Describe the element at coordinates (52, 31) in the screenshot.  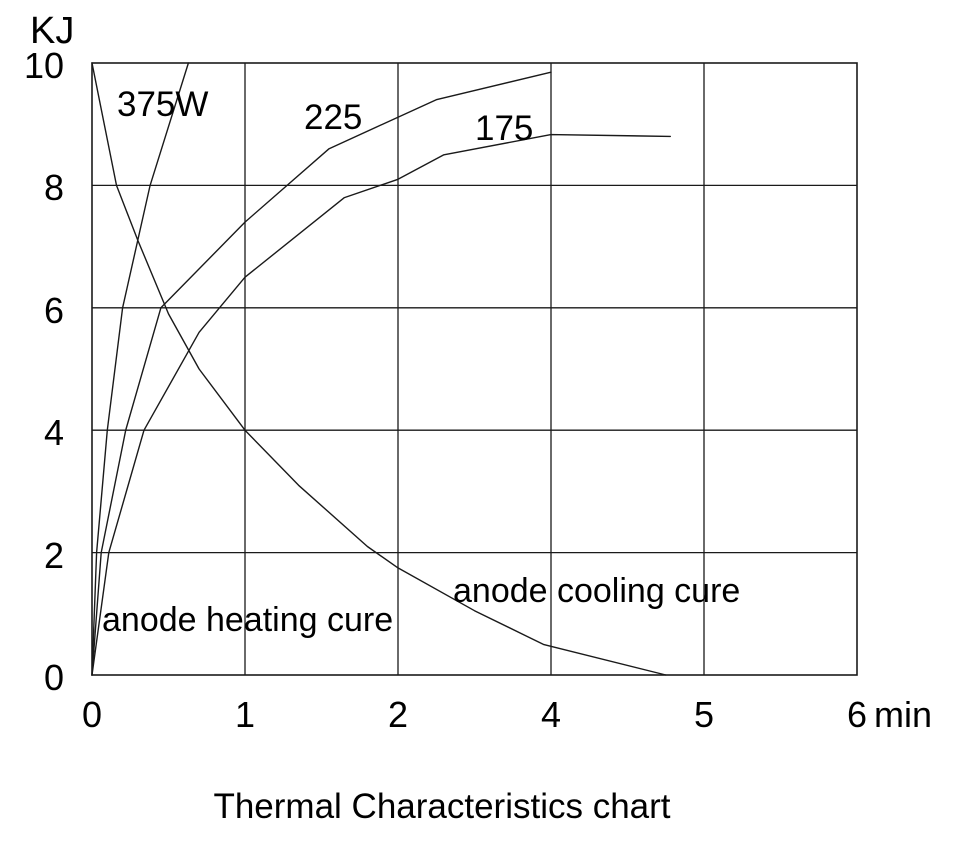
I see `y-axis-unit-label: KJ` at that location.